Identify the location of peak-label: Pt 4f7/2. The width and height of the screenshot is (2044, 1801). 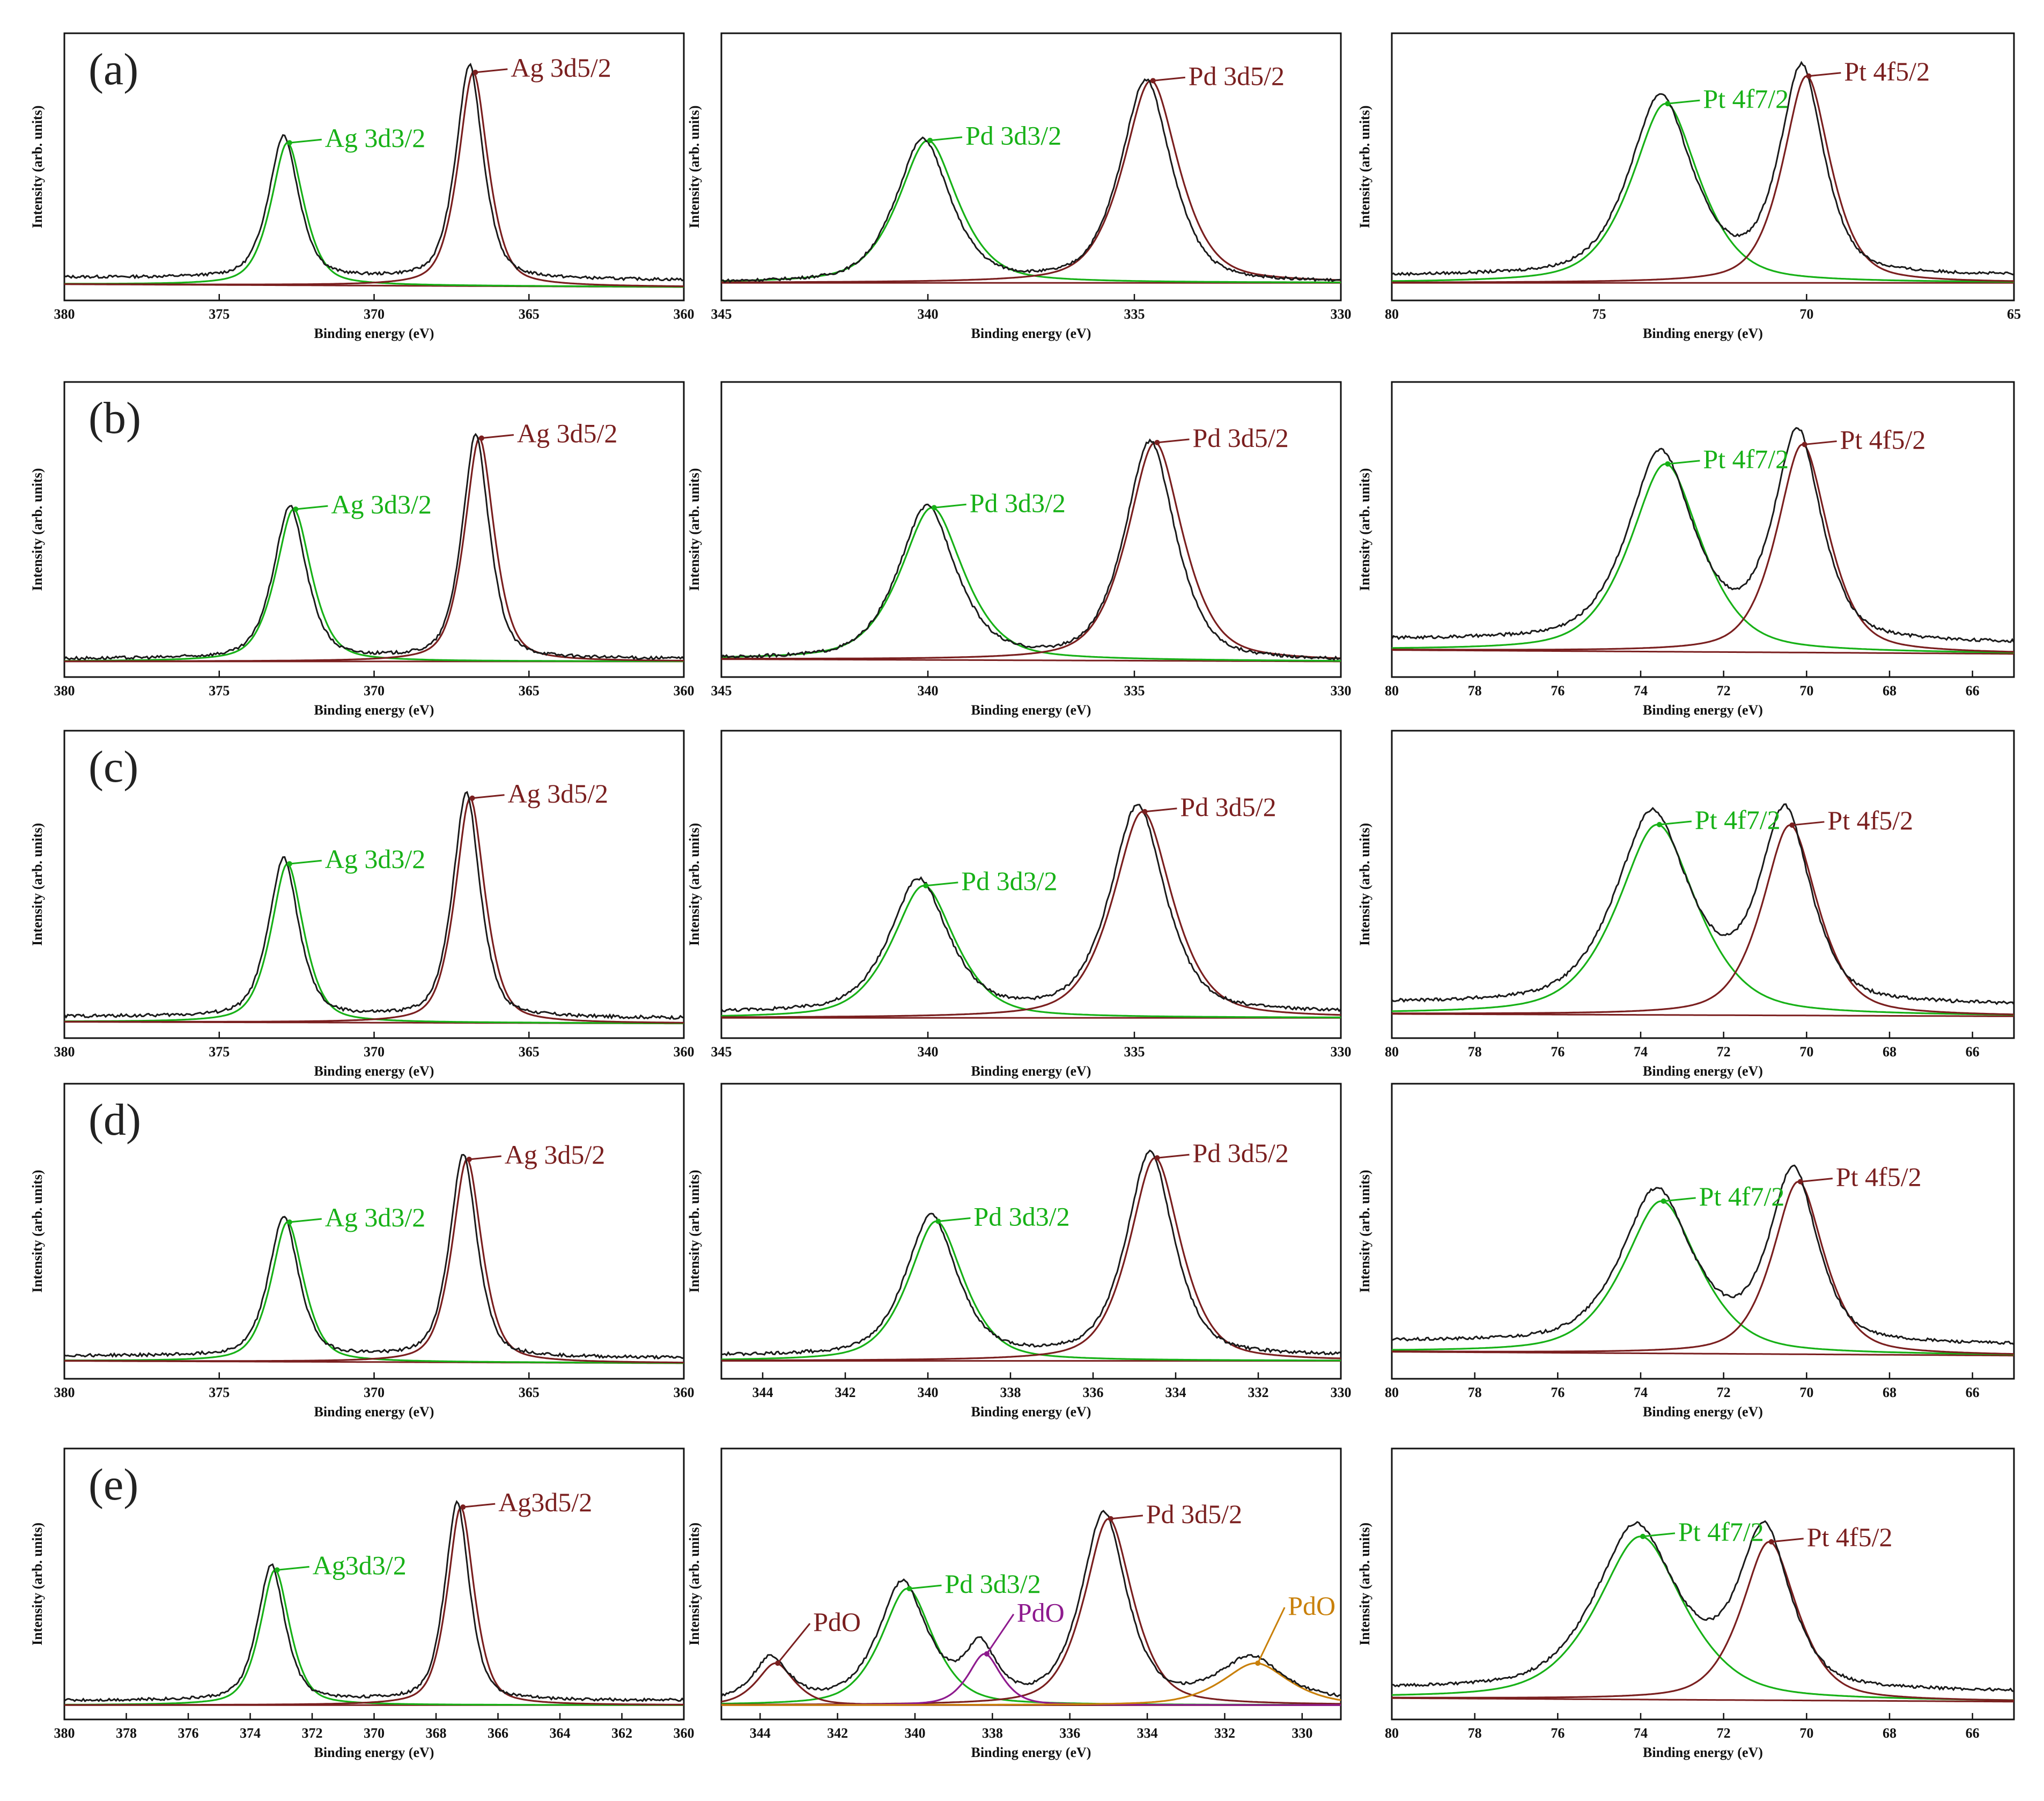
(1746, 99).